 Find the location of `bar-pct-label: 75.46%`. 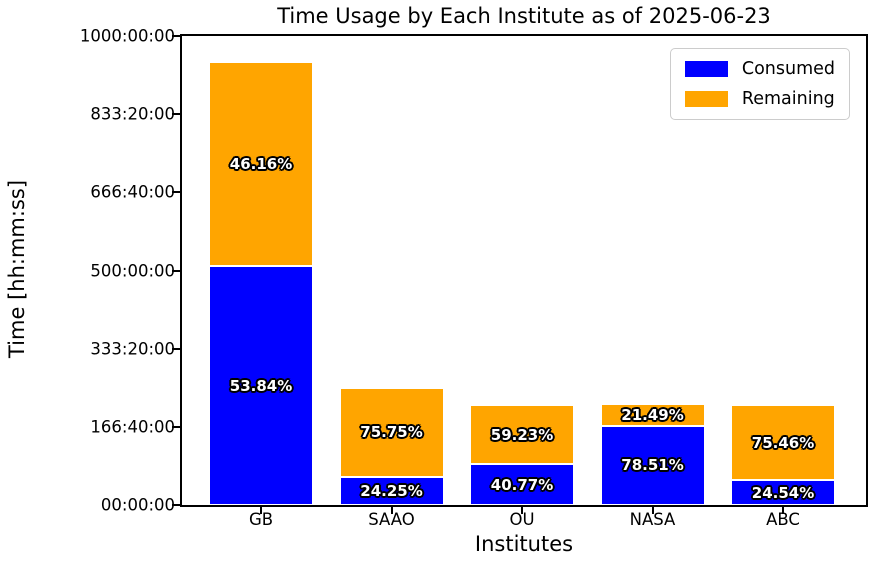

bar-pct-label: 75.46% is located at coordinates (783, 442).